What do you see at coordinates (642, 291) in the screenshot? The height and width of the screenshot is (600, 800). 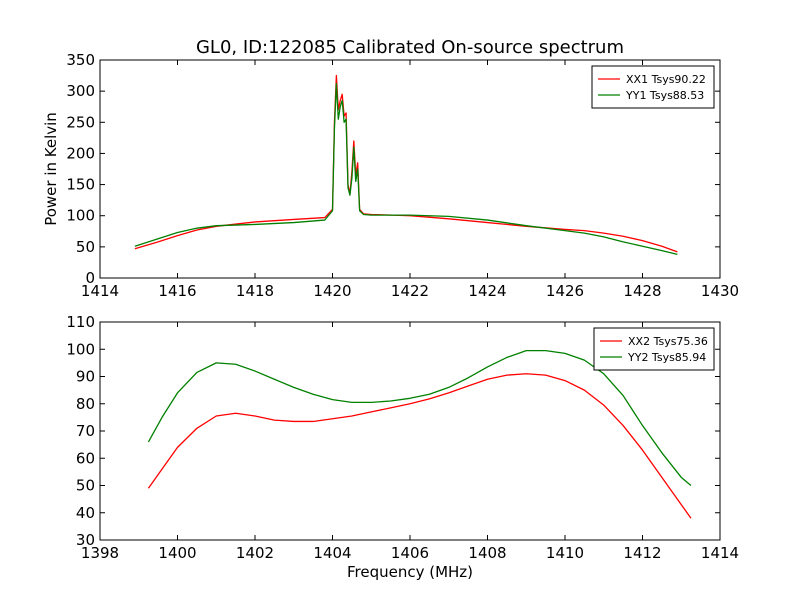 I see `x-tick-label-1-7: 1428` at bounding box center [642, 291].